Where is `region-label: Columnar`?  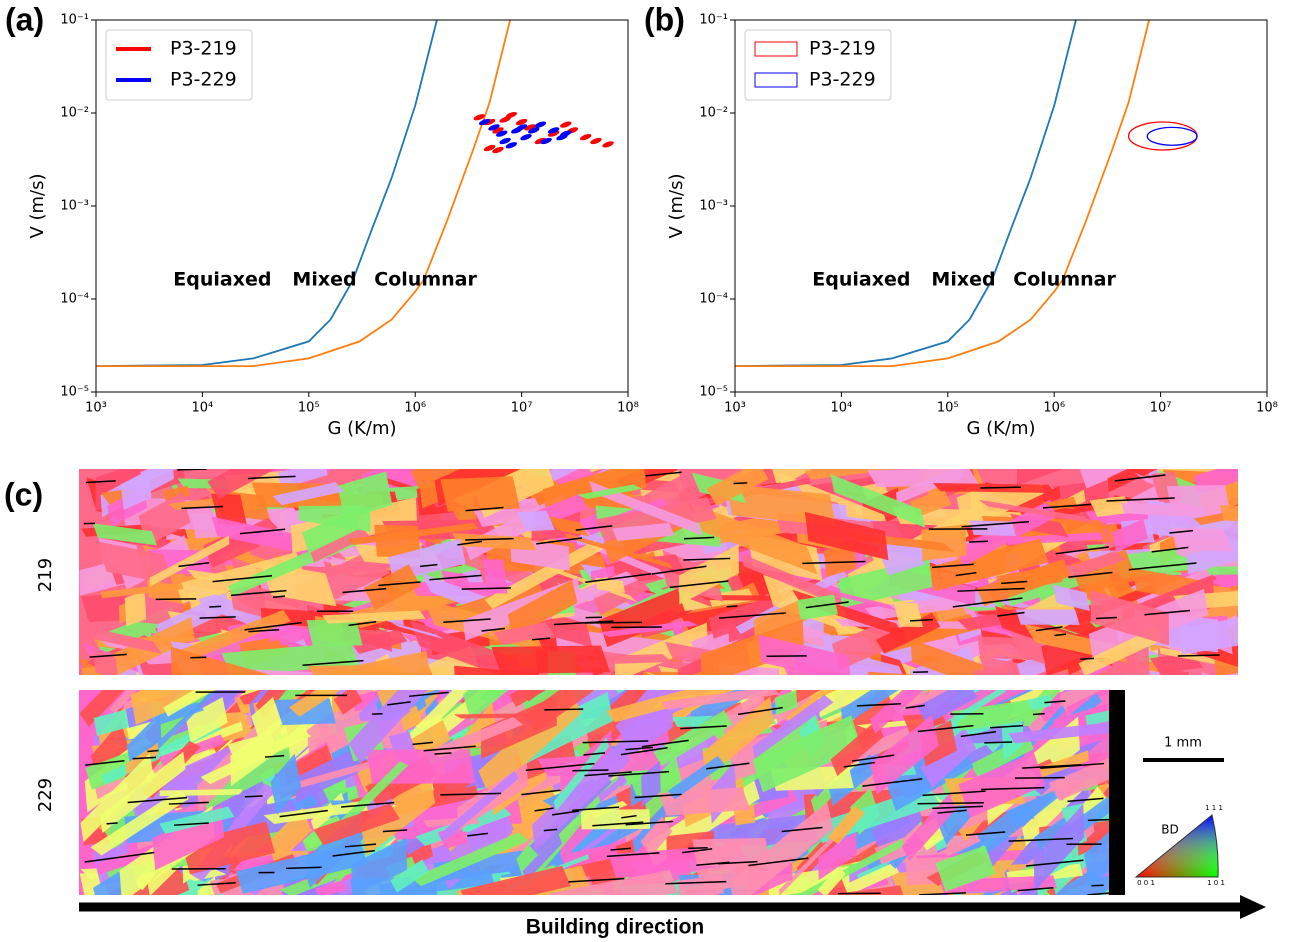
region-label: Columnar is located at coordinates (1064, 280).